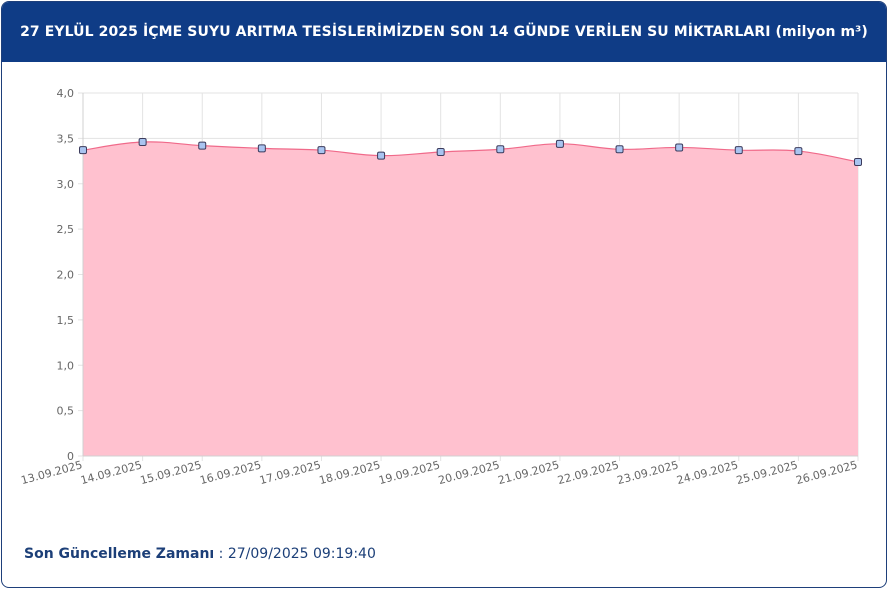  I want to click on x-tick-label: 24.09.2025, so click(707, 472).